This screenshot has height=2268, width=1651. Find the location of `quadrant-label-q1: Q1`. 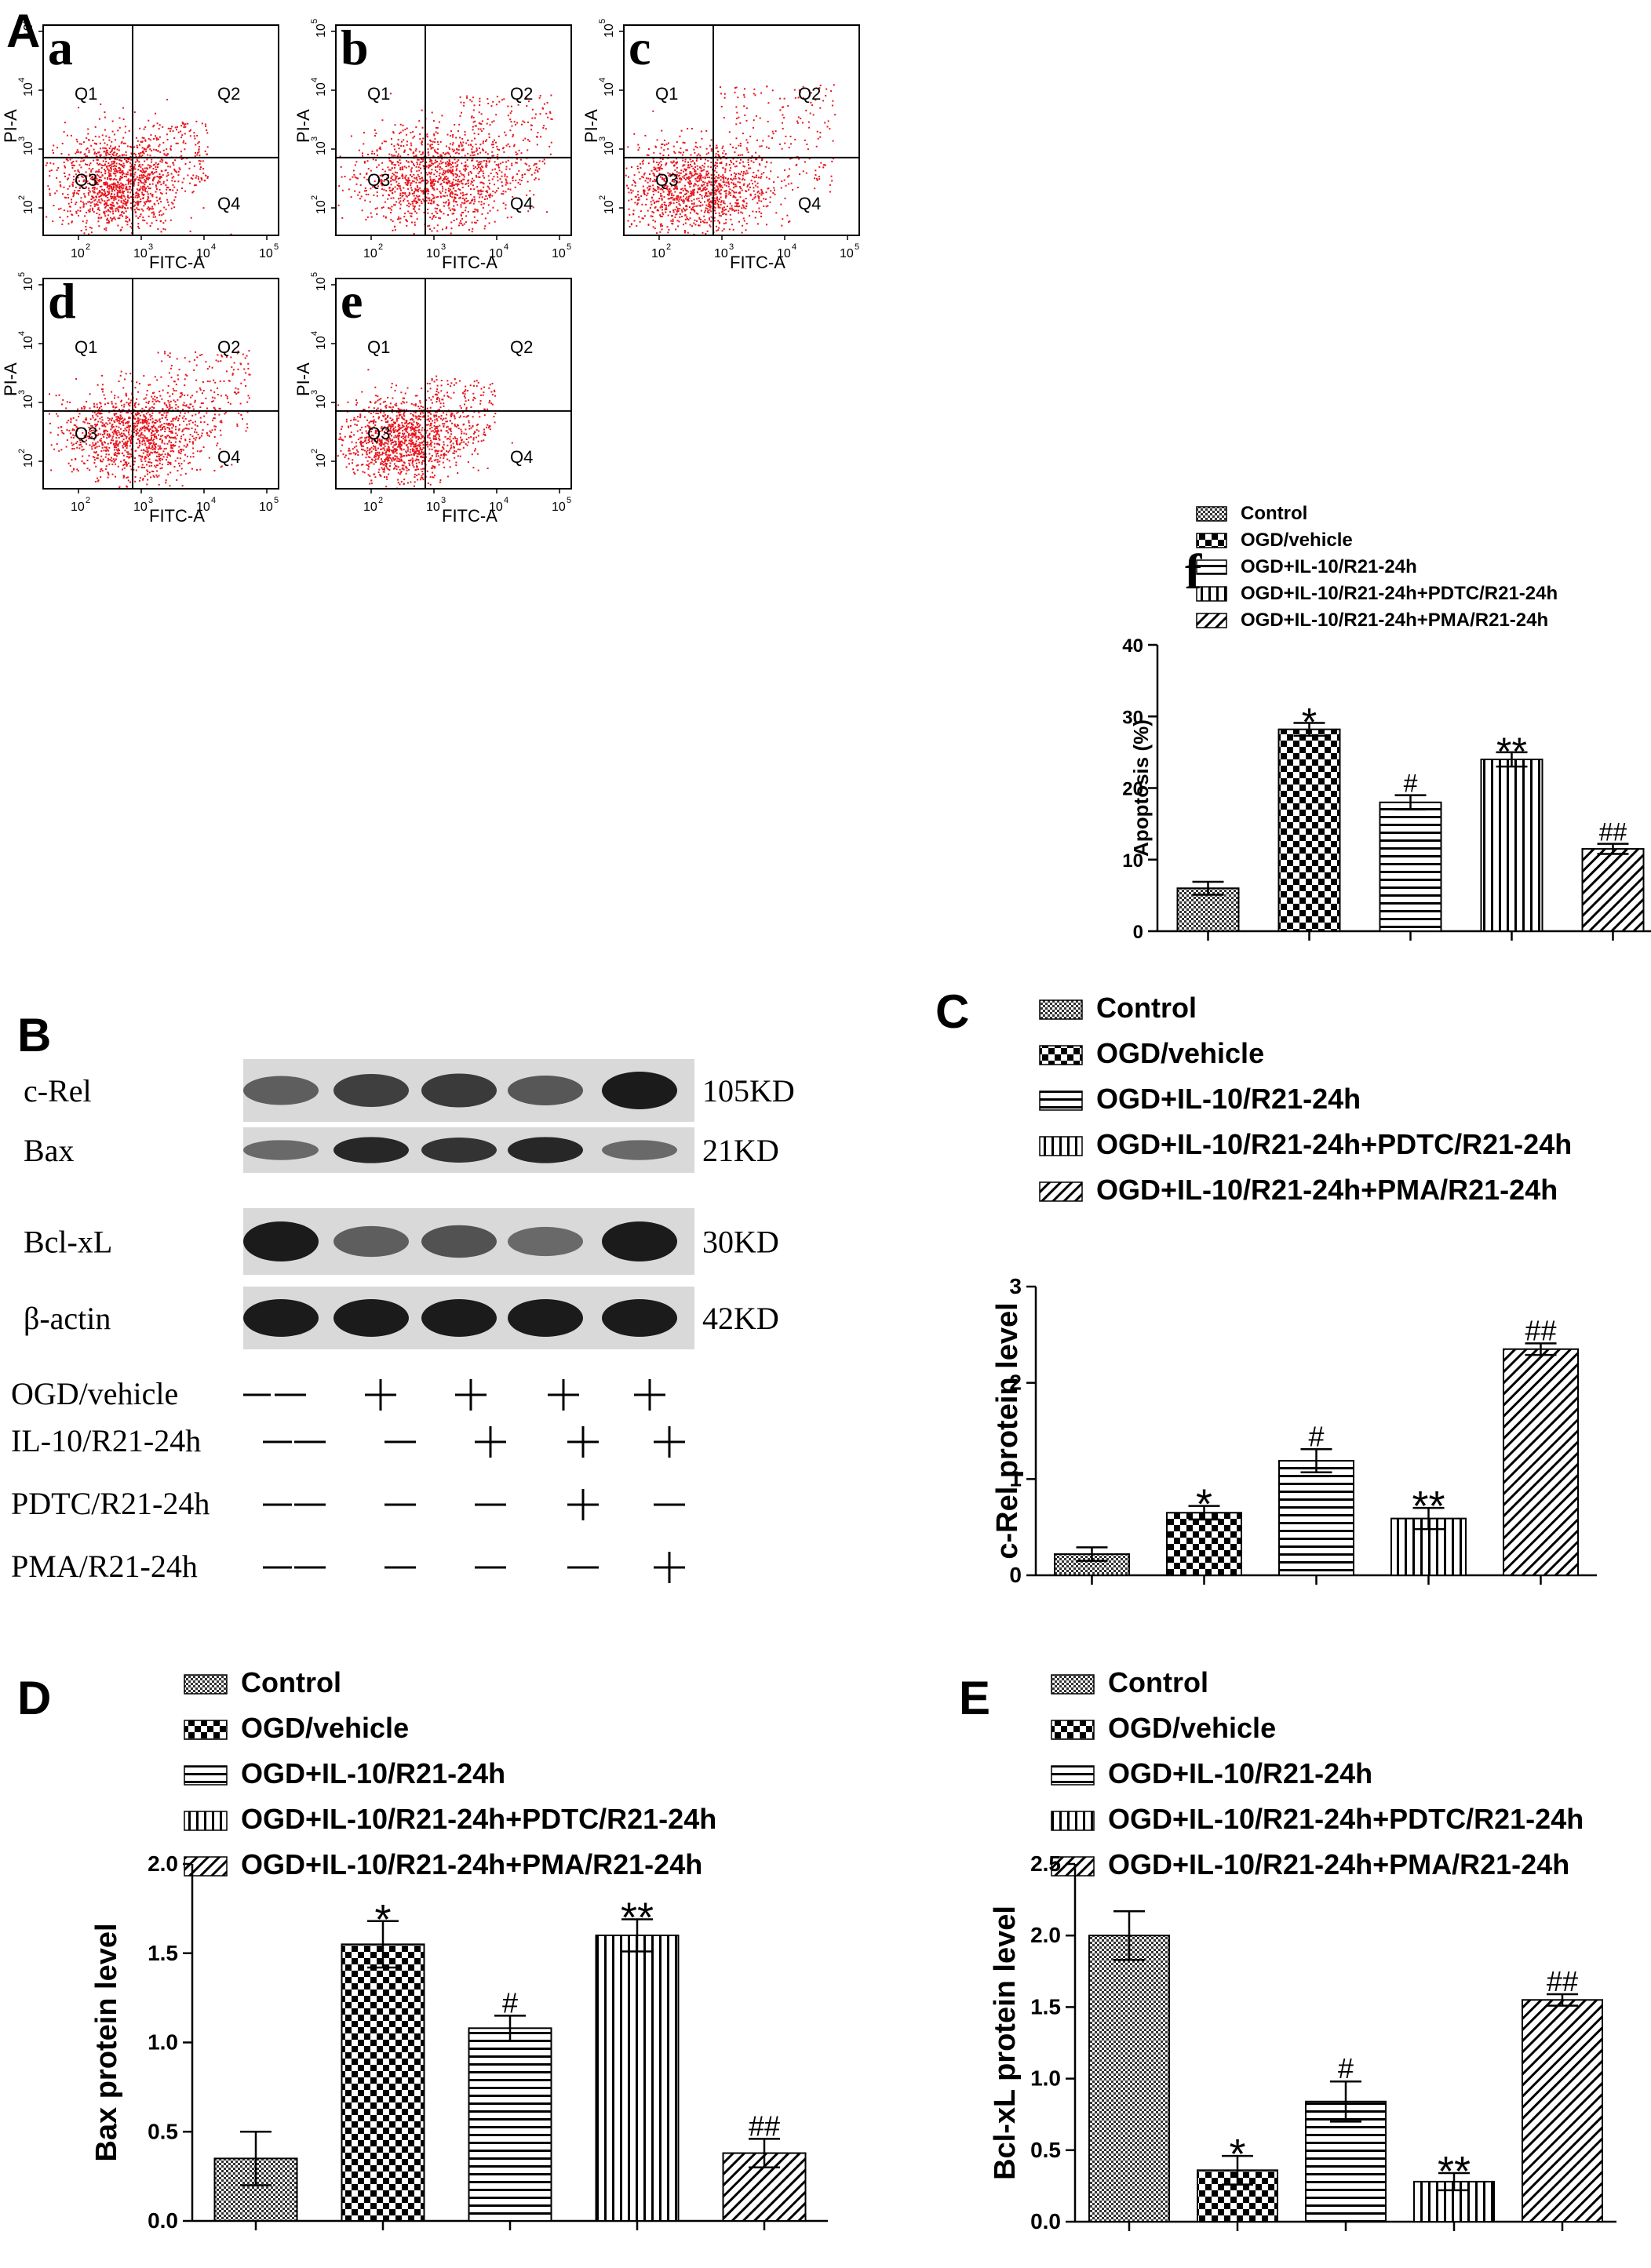

quadrant-label-q1: Q1 is located at coordinates (378, 94).